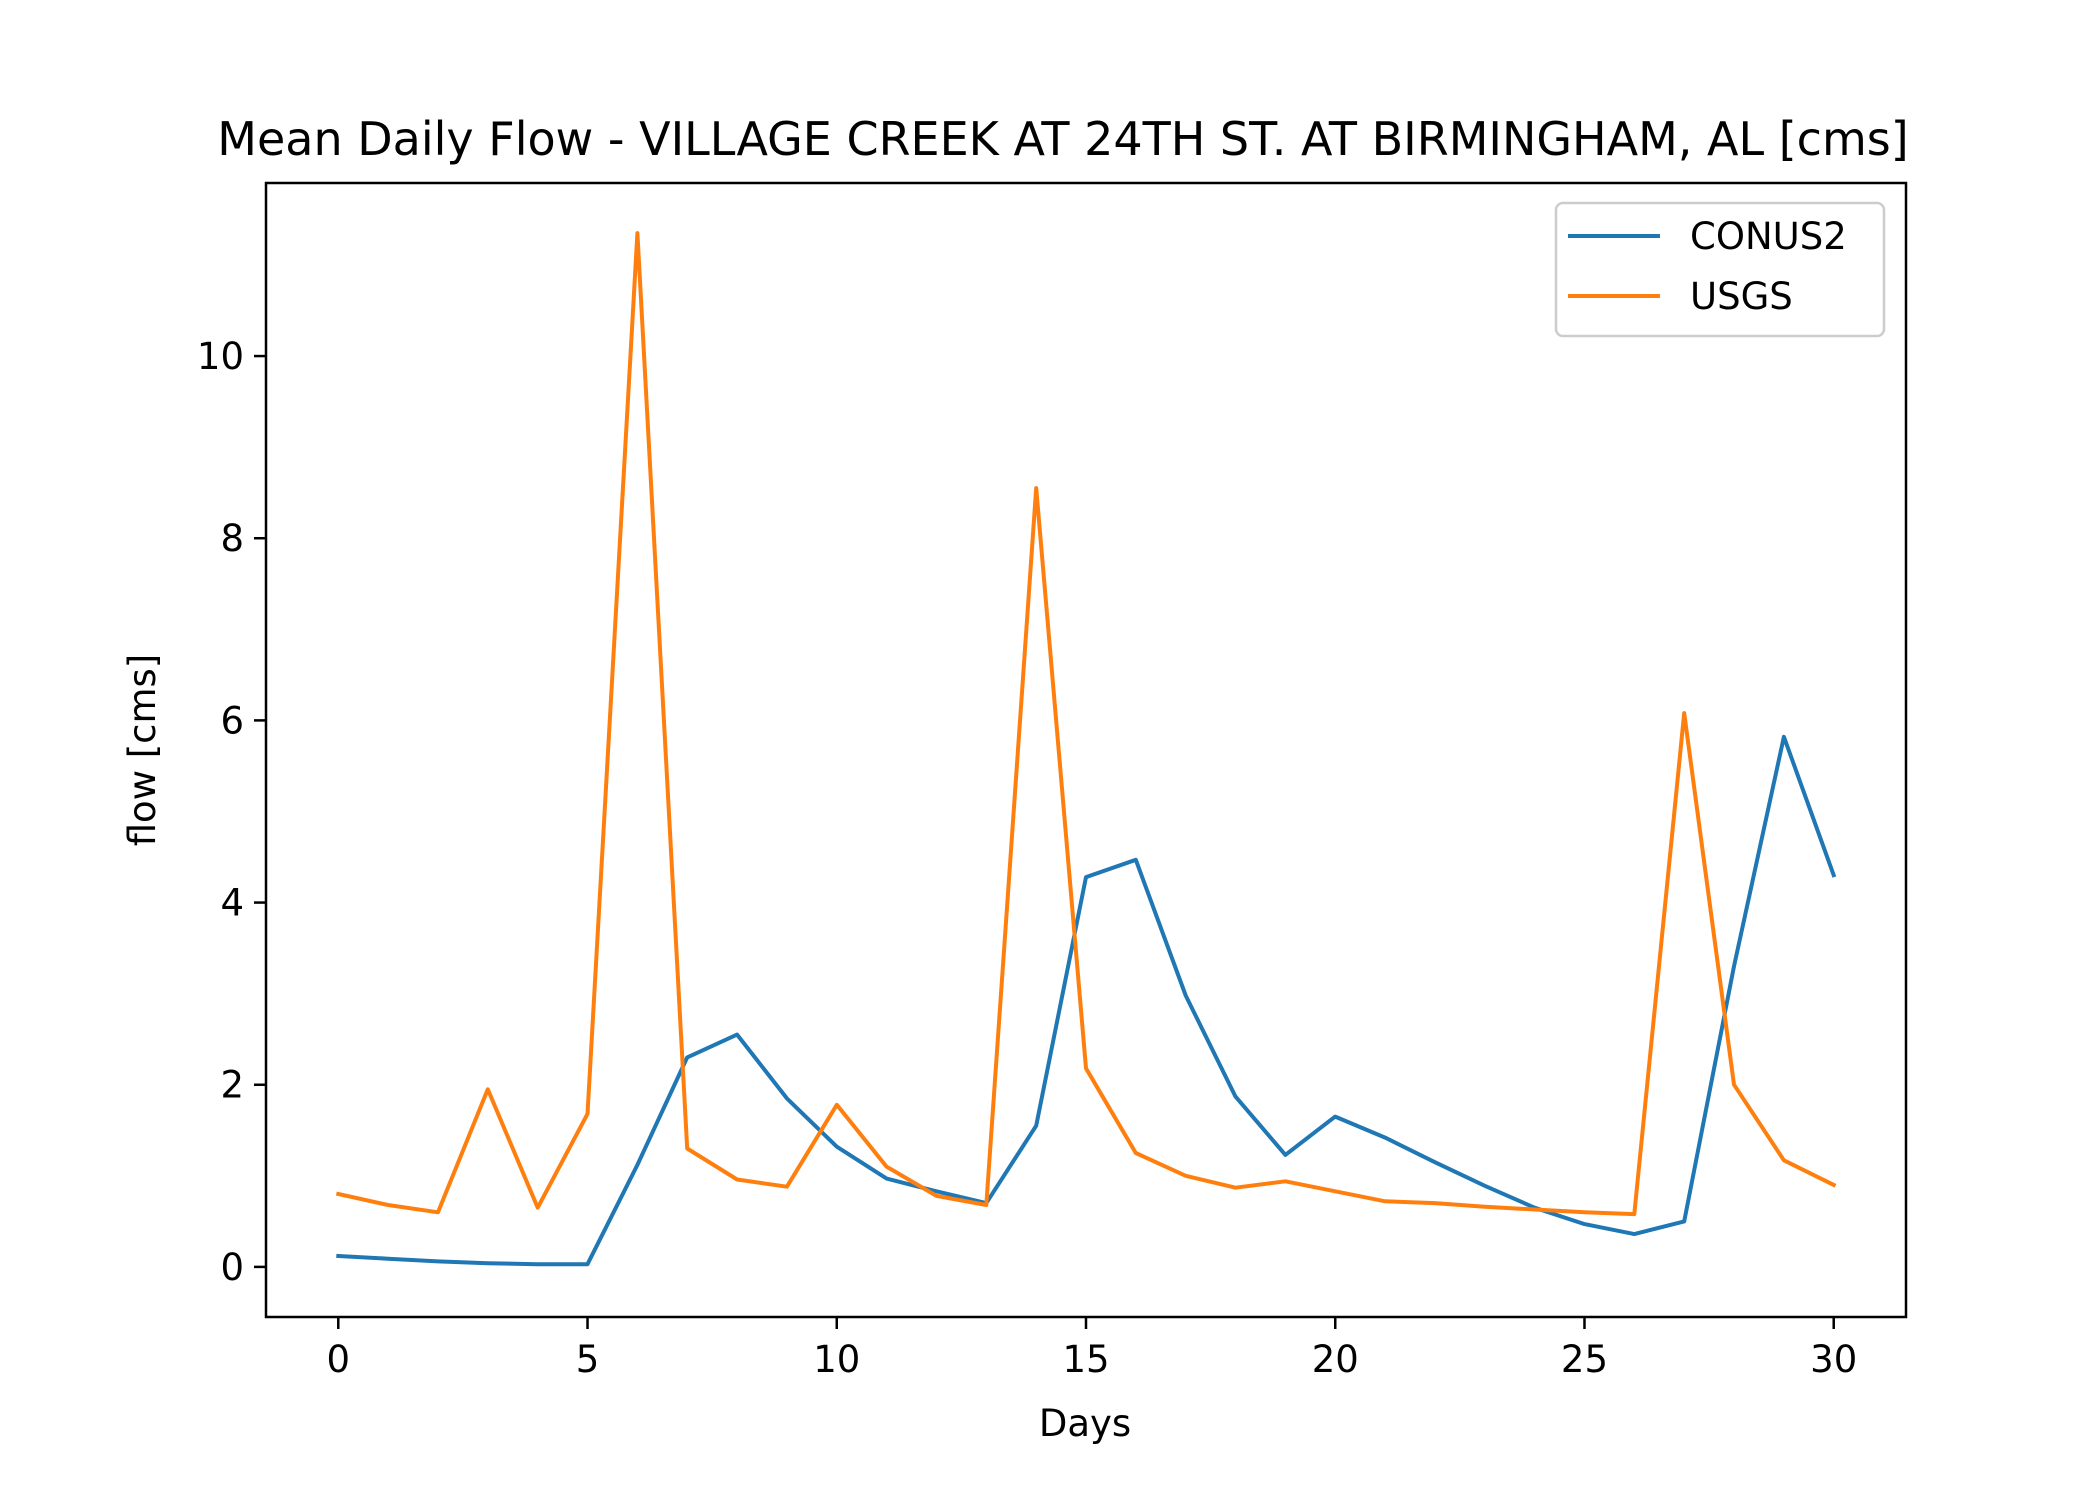 This screenshot has height=1500, width=2100. What do you see at coordinates (1335, 1359) in the screenshot?
I see `x-tick-label: 20` at bounding box center [1335, 1359].